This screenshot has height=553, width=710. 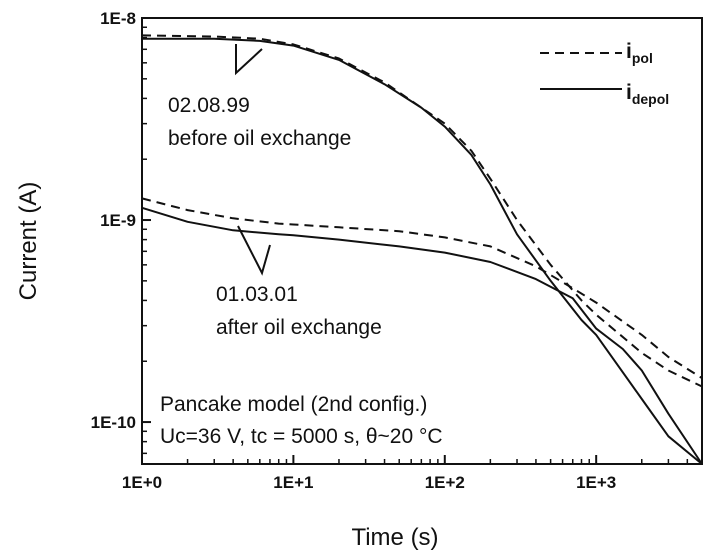 What do you see at coordinates (118, 220) in the screenshot?
I see `y-tick-label: 1E-9` at bounding box center [118, 220].